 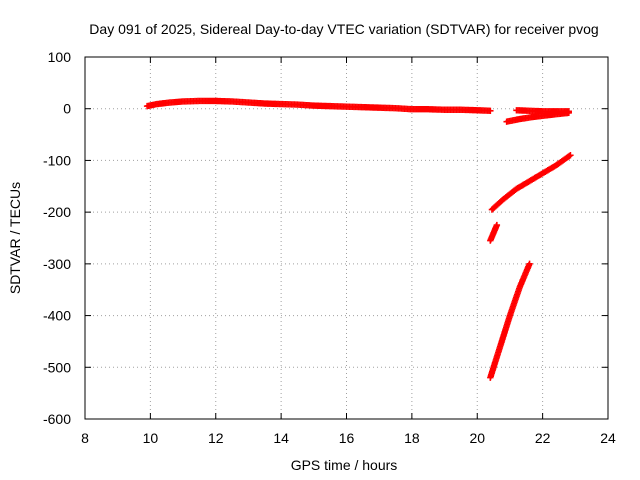 What do you see at coordinates (529, 264) in the screenshot?
I see `data-point-steep-segment` at bounding box center [529, 264].